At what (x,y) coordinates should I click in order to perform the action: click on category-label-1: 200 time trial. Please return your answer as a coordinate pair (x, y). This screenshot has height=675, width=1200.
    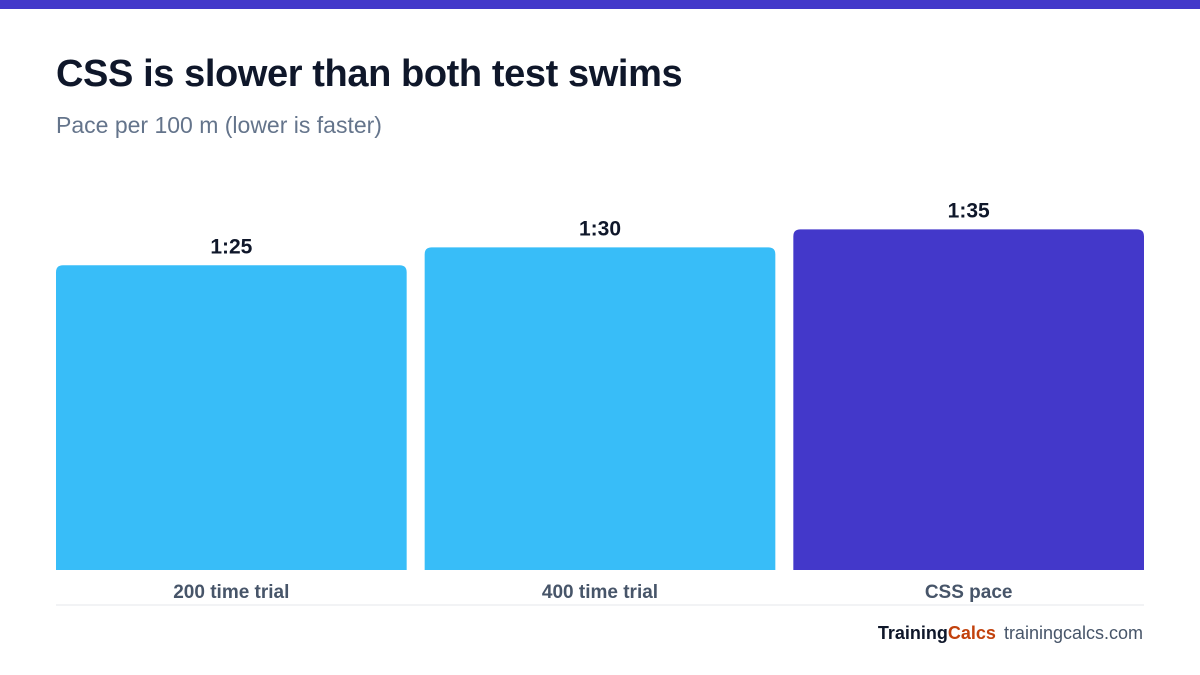
    Looking at the image, I should click on (231, 592).